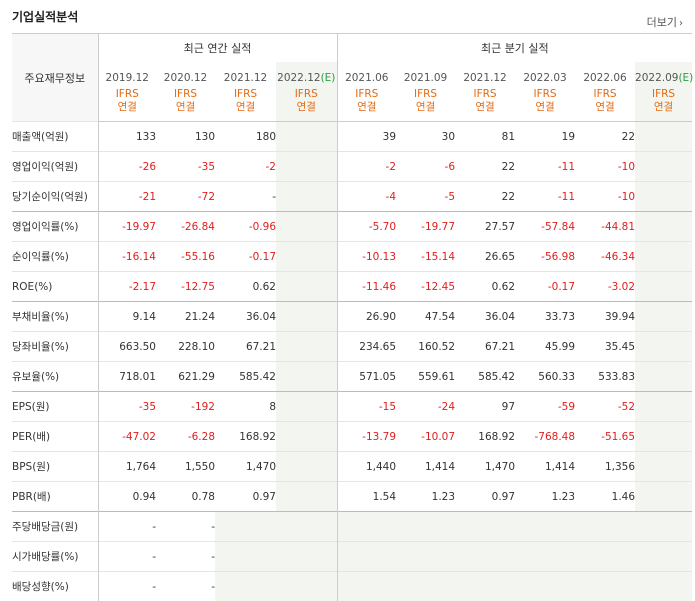 Image resolution: width=695 pixels, height=601 pixels. I want to click on value-cell: 1,356, so click(605, 467).